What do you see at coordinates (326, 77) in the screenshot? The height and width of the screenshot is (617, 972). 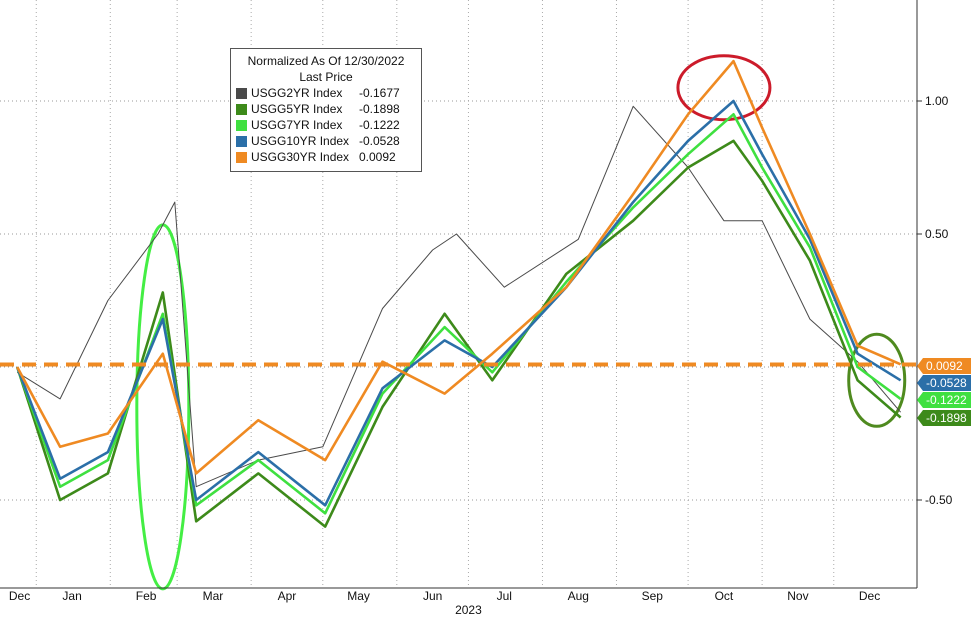 I see `chart-subtitle: Last Price` at bounding box center [326, 77].